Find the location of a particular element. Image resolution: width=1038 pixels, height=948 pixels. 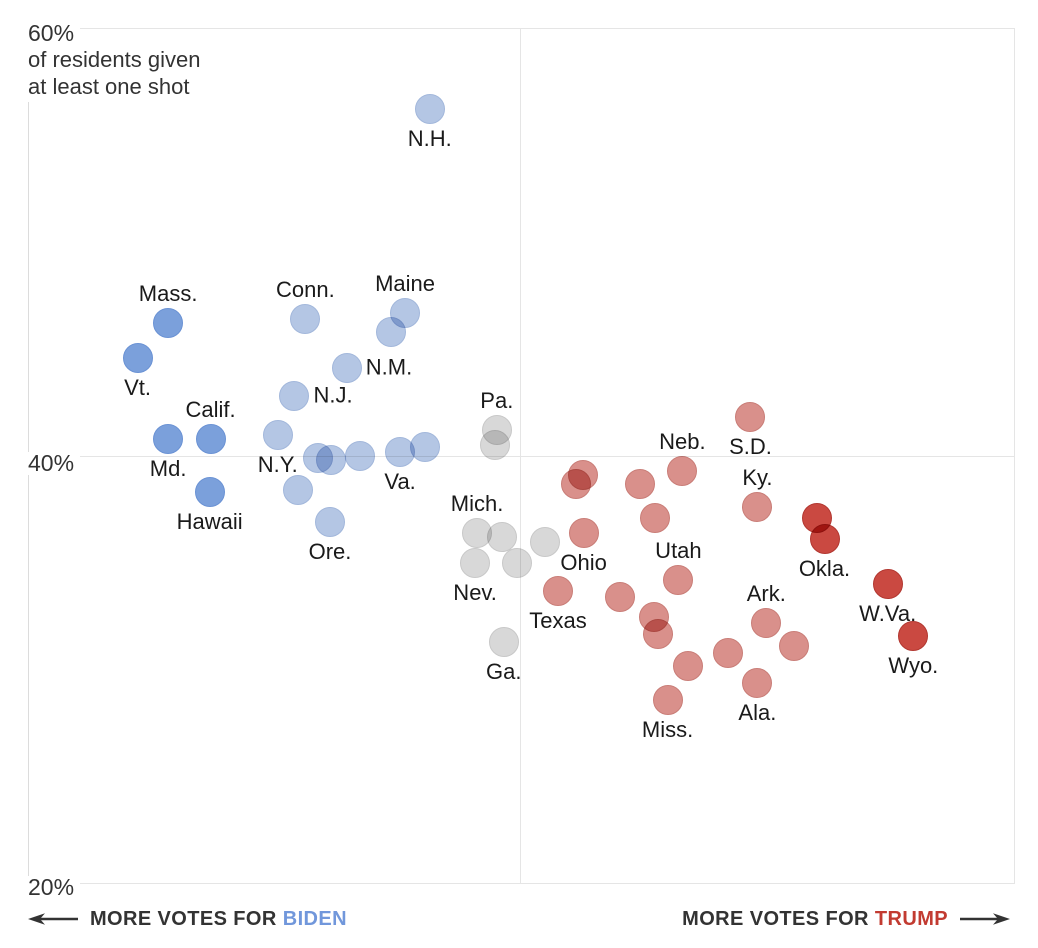

state-dot-conn is located at coordinates (305, 319).